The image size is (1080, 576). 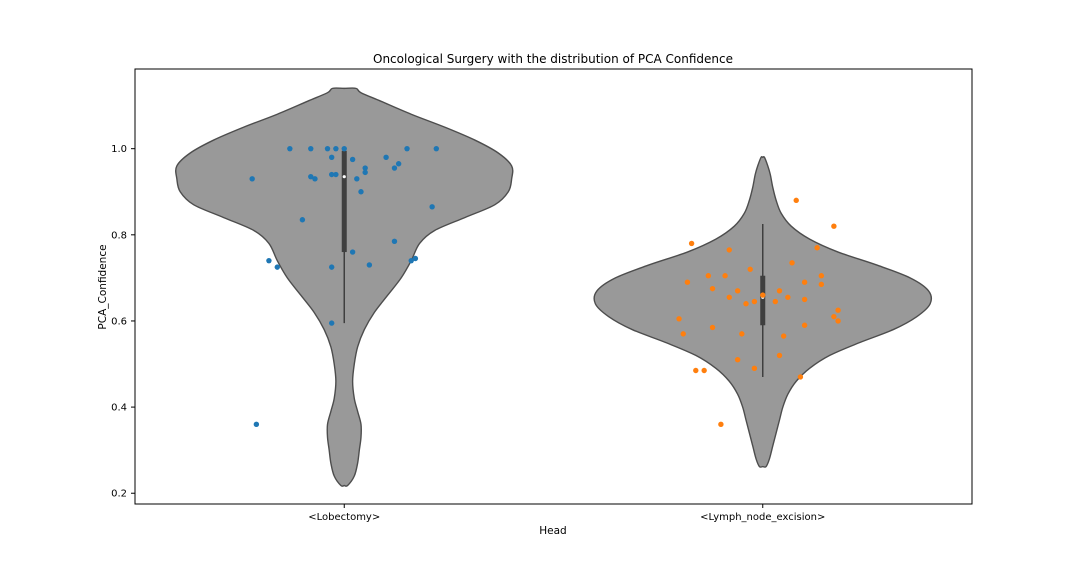 What do you see at coordinates (119, 494) in the screenshot?
I see `y-tick-label: 0.2` at bounding box center [119, 494].